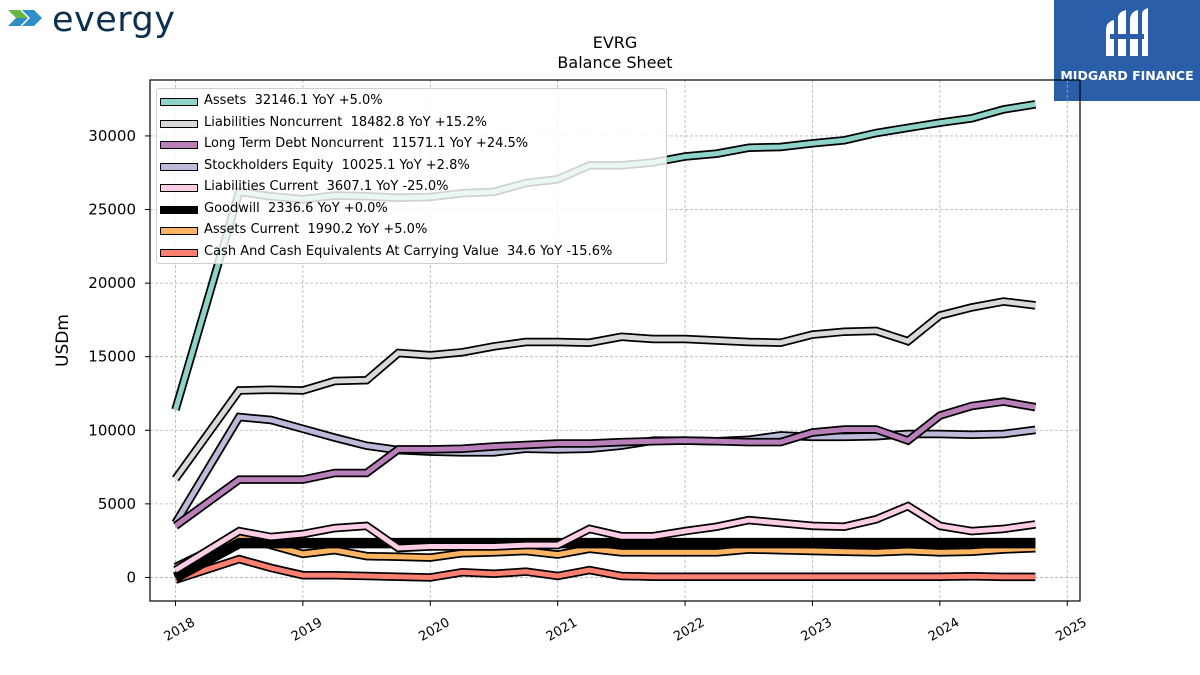 This screenshot has width=1200, height=675. I want to click on midgard-finance-logo: MIDGARD FINANCE, so click(1127, 50).